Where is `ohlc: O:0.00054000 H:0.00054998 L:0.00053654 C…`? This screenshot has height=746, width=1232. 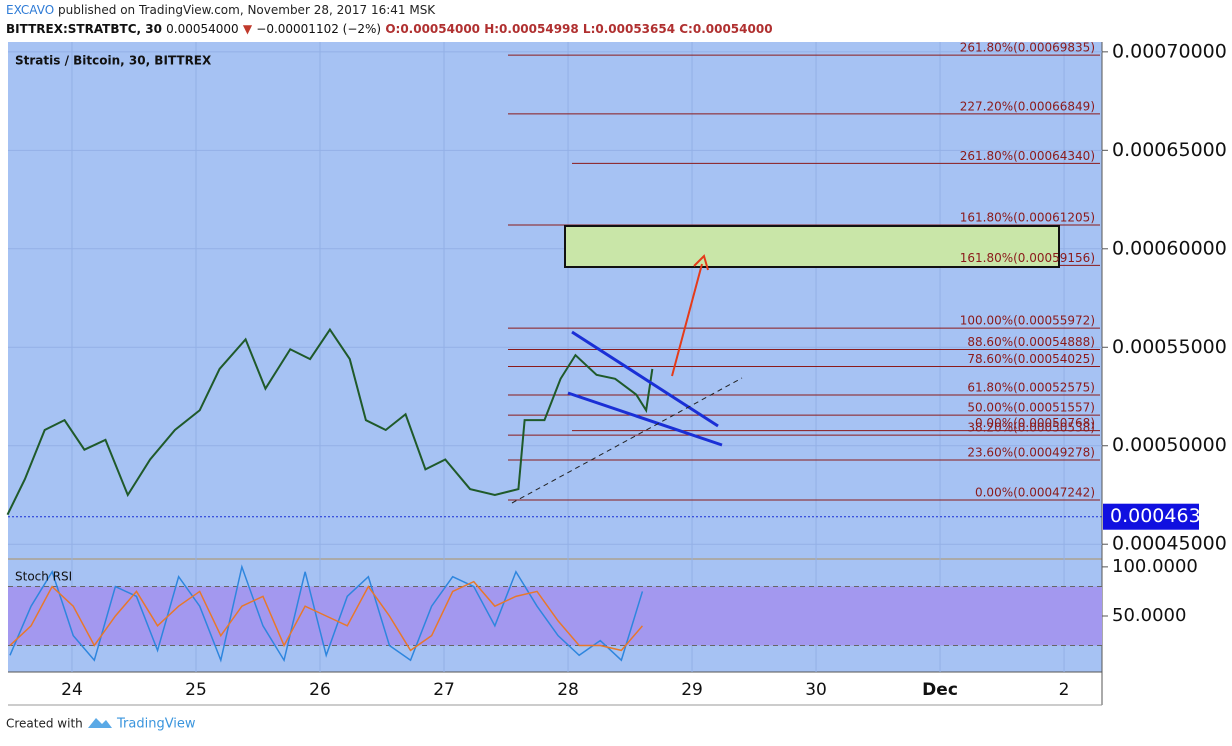
ohlc: O:0.00054000 H:0.00054998 L:0.00053654 C… is located at coordinates (578, 29).